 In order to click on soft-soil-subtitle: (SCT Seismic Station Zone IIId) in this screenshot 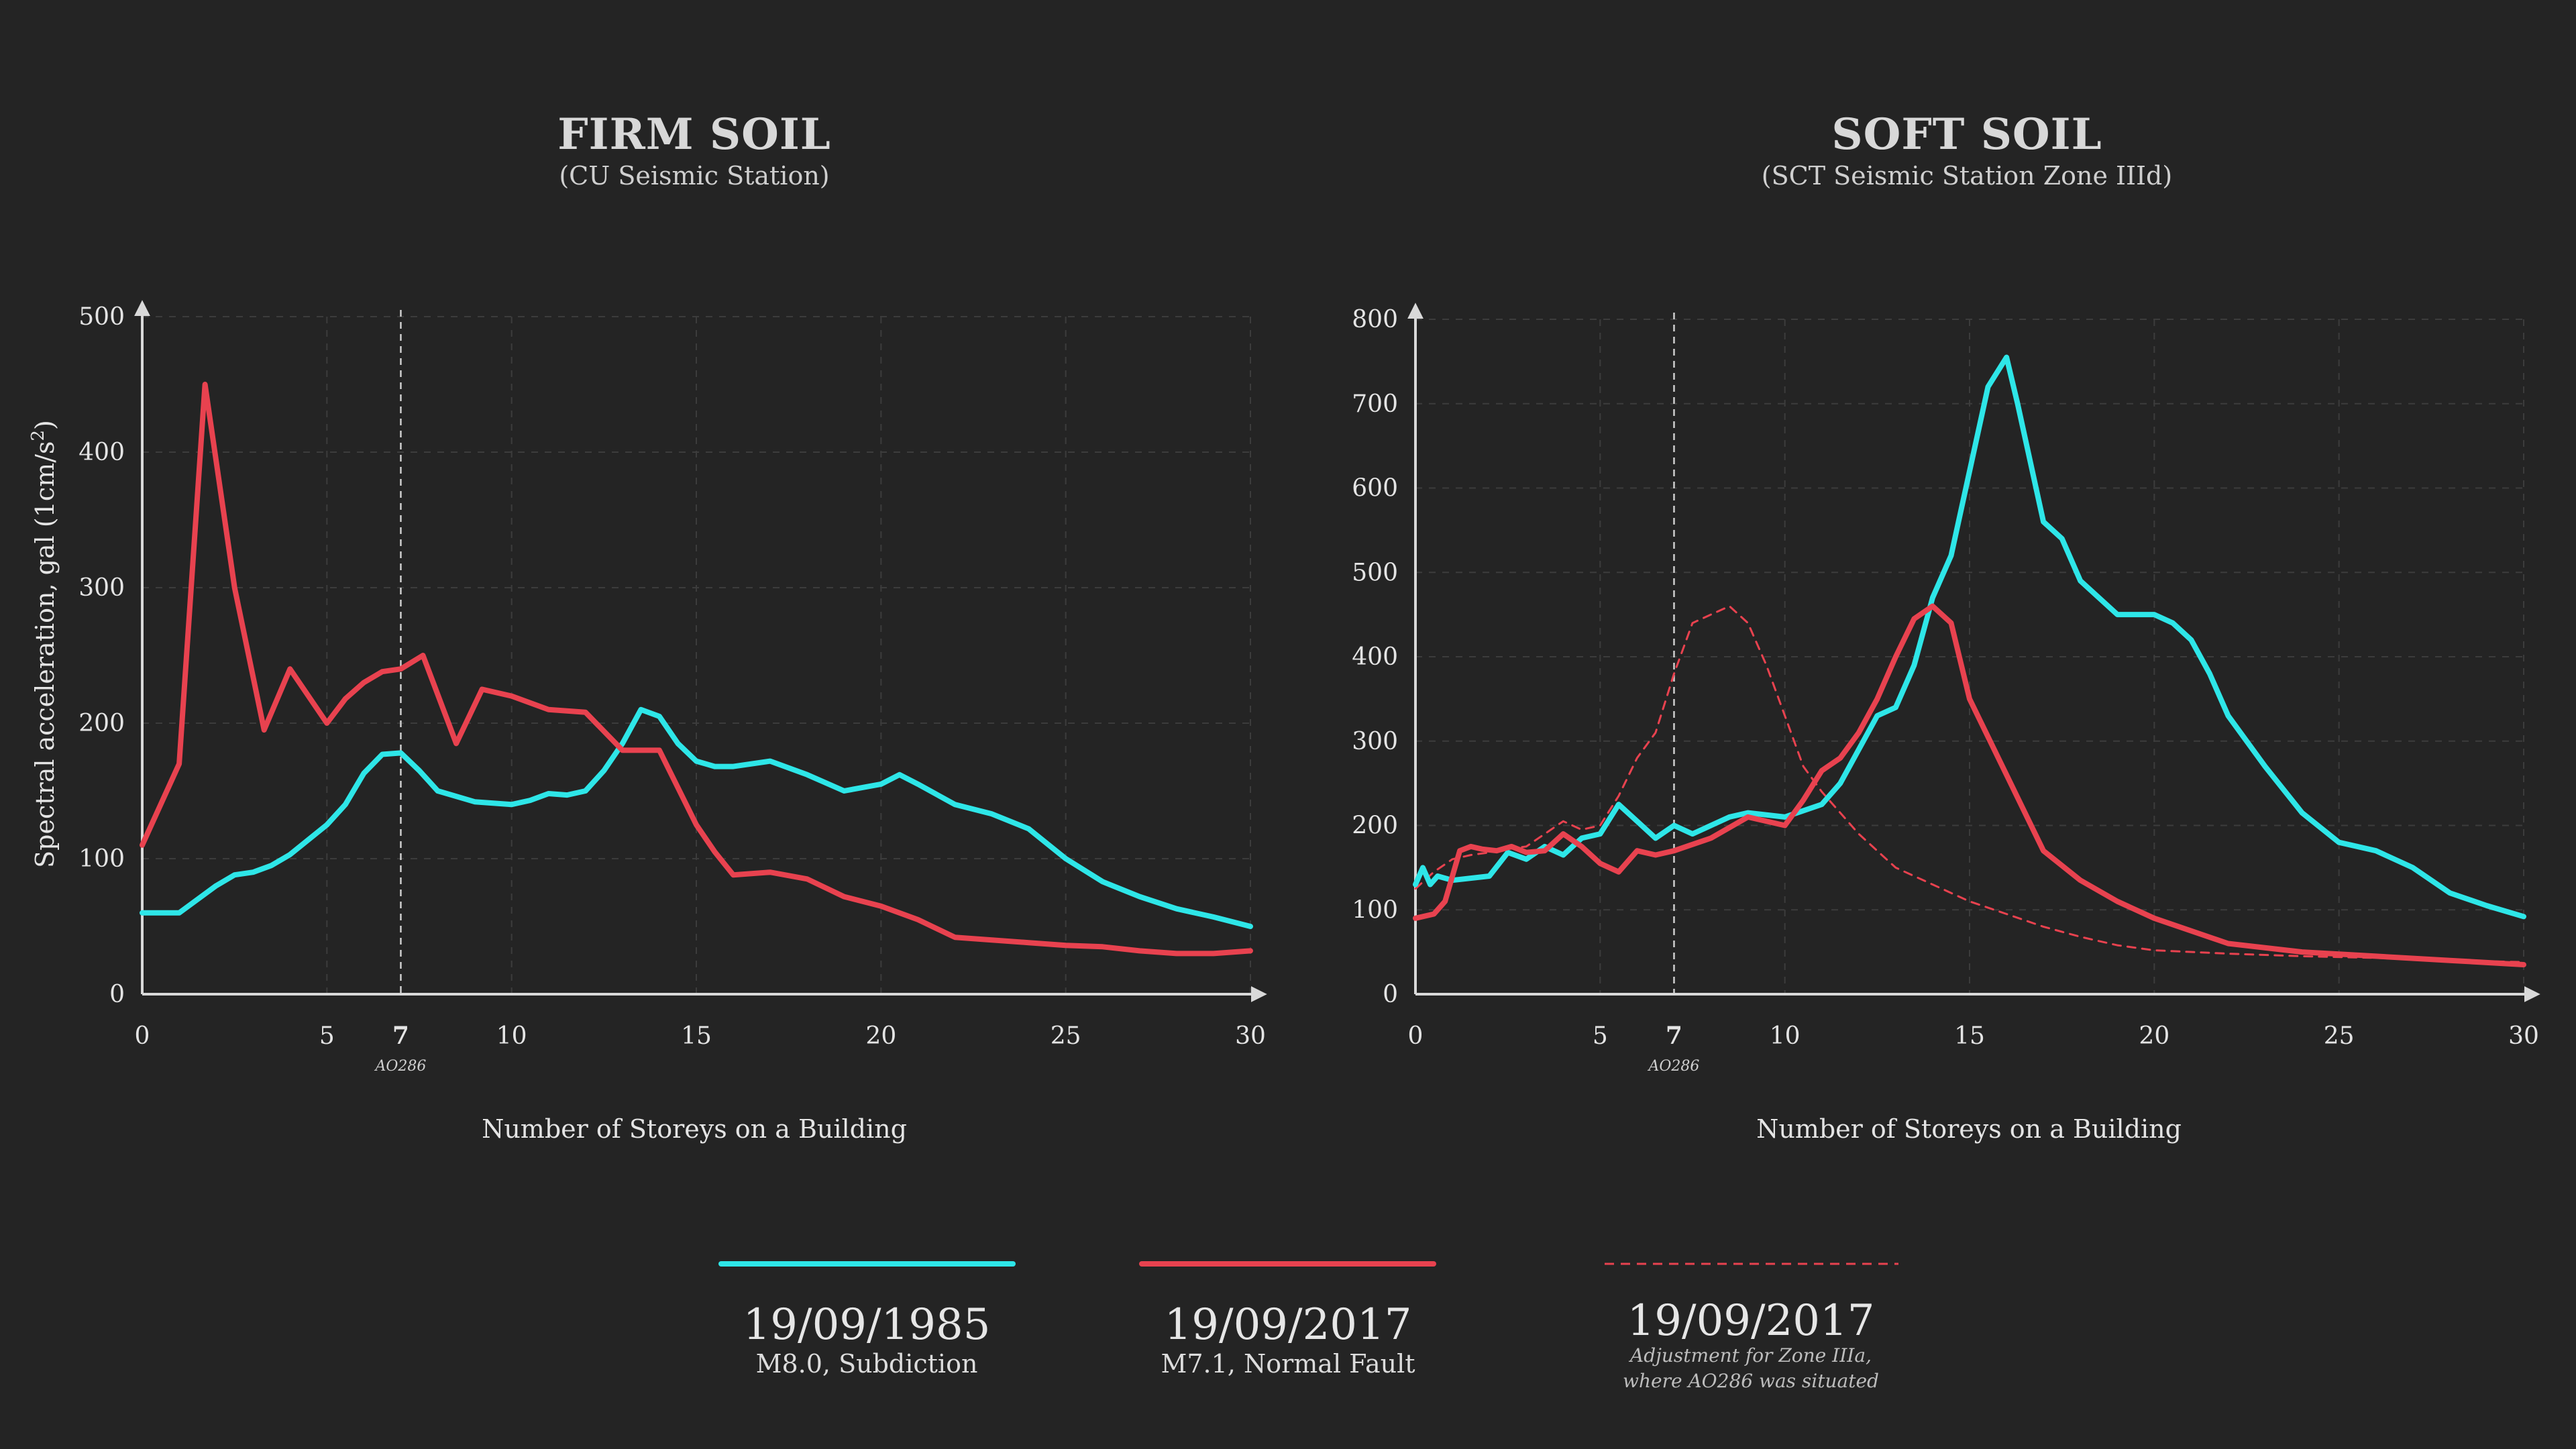, I will do `click(1967, 176)`.